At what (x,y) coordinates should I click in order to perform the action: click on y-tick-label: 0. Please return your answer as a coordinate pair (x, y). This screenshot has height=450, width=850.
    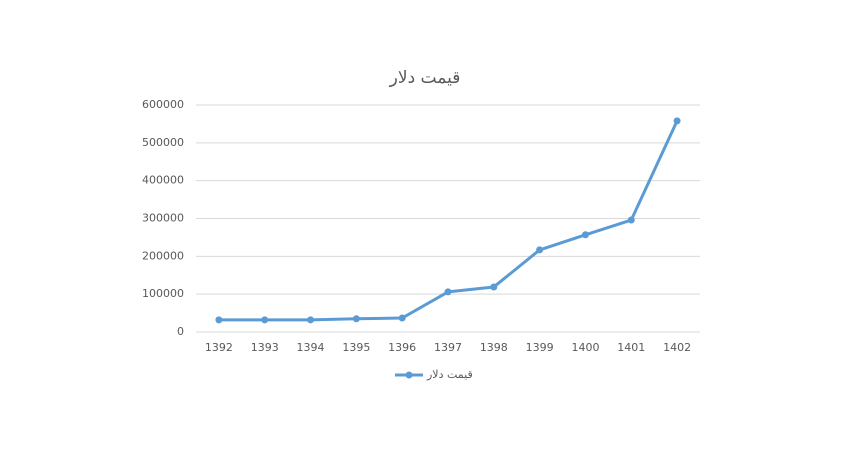
    Looking at the image, I should click on (180, 331).